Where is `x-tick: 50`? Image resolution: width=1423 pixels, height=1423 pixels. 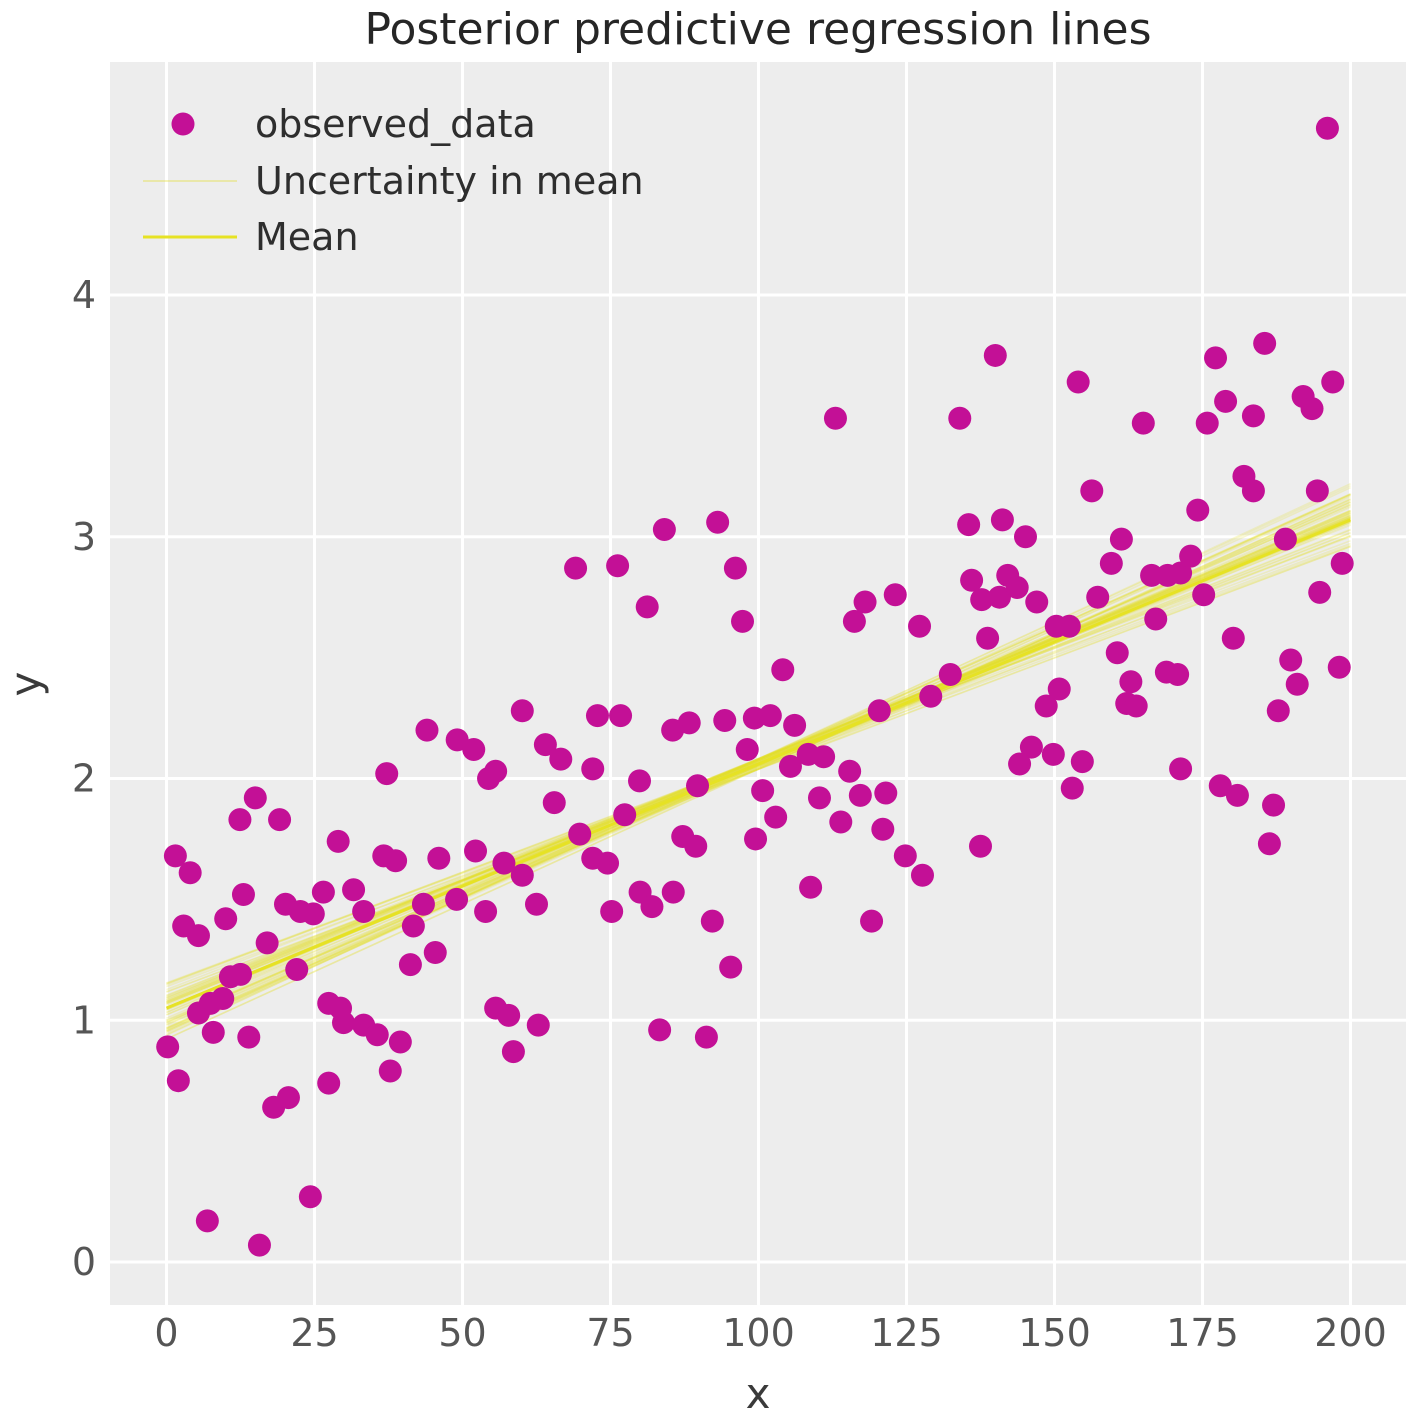 x-tick: 50 is located at coordinates (462, 1333).